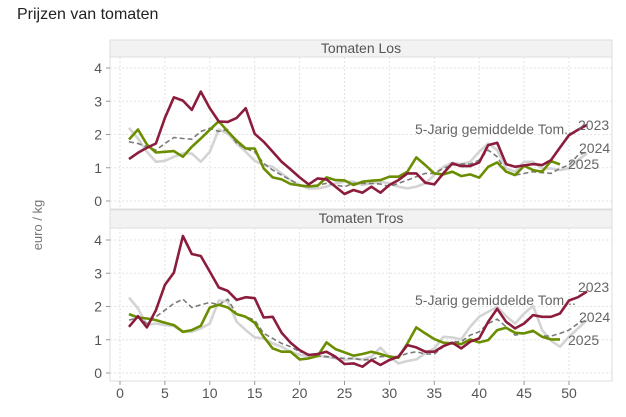 This screenshot has width=626, height=417. What do you see at coordinates (300, 393) in the screenshot?
I see `x-tick-label: 20` at bounding box center [300, 393].